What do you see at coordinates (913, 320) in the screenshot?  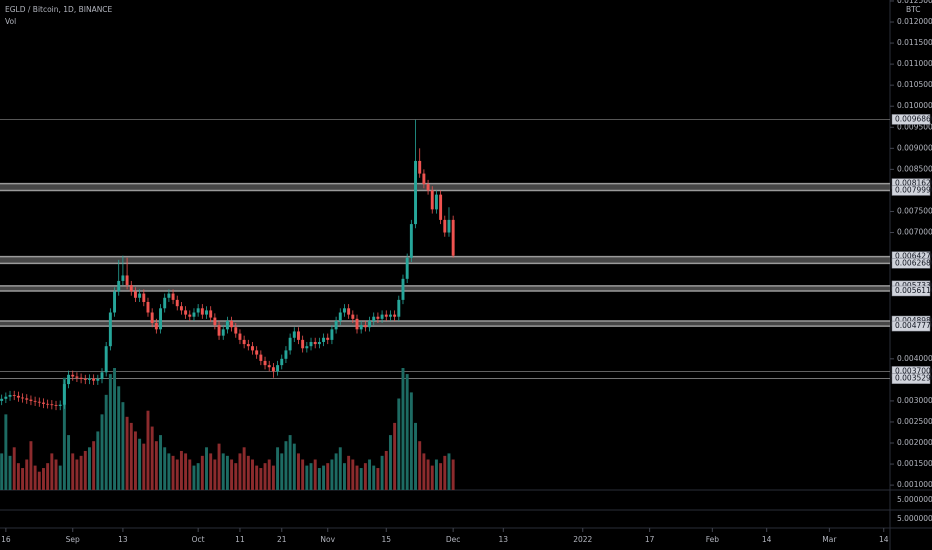 I see `zone-high-label: 0.00489800` at bounding box center [913, 320].